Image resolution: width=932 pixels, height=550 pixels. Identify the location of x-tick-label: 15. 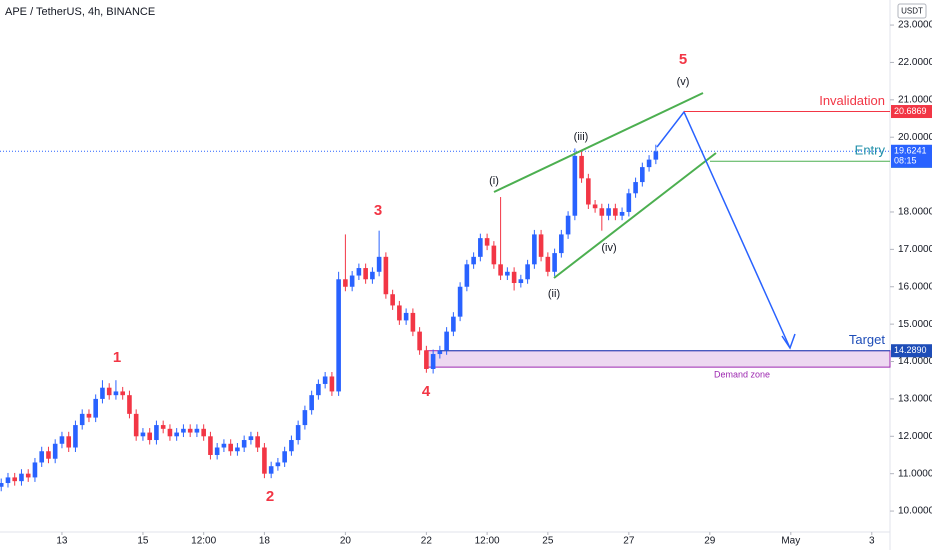
(143, 541).